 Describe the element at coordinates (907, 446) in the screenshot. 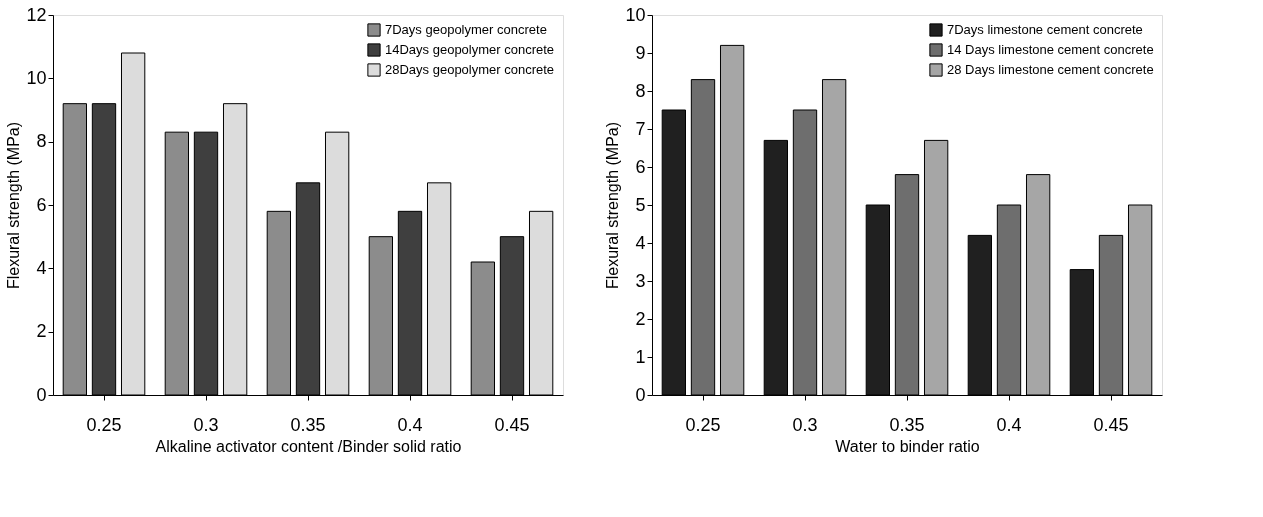

I see `x-axis-title: Water to binder ratio` at that location.